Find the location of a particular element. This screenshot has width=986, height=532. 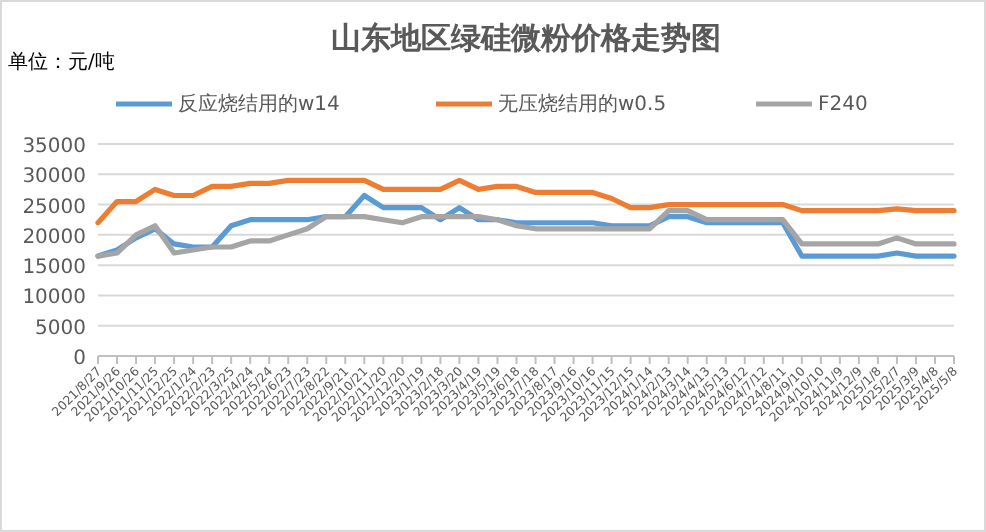

y-tick-label: 5000 is located at coordinates (60, 328).